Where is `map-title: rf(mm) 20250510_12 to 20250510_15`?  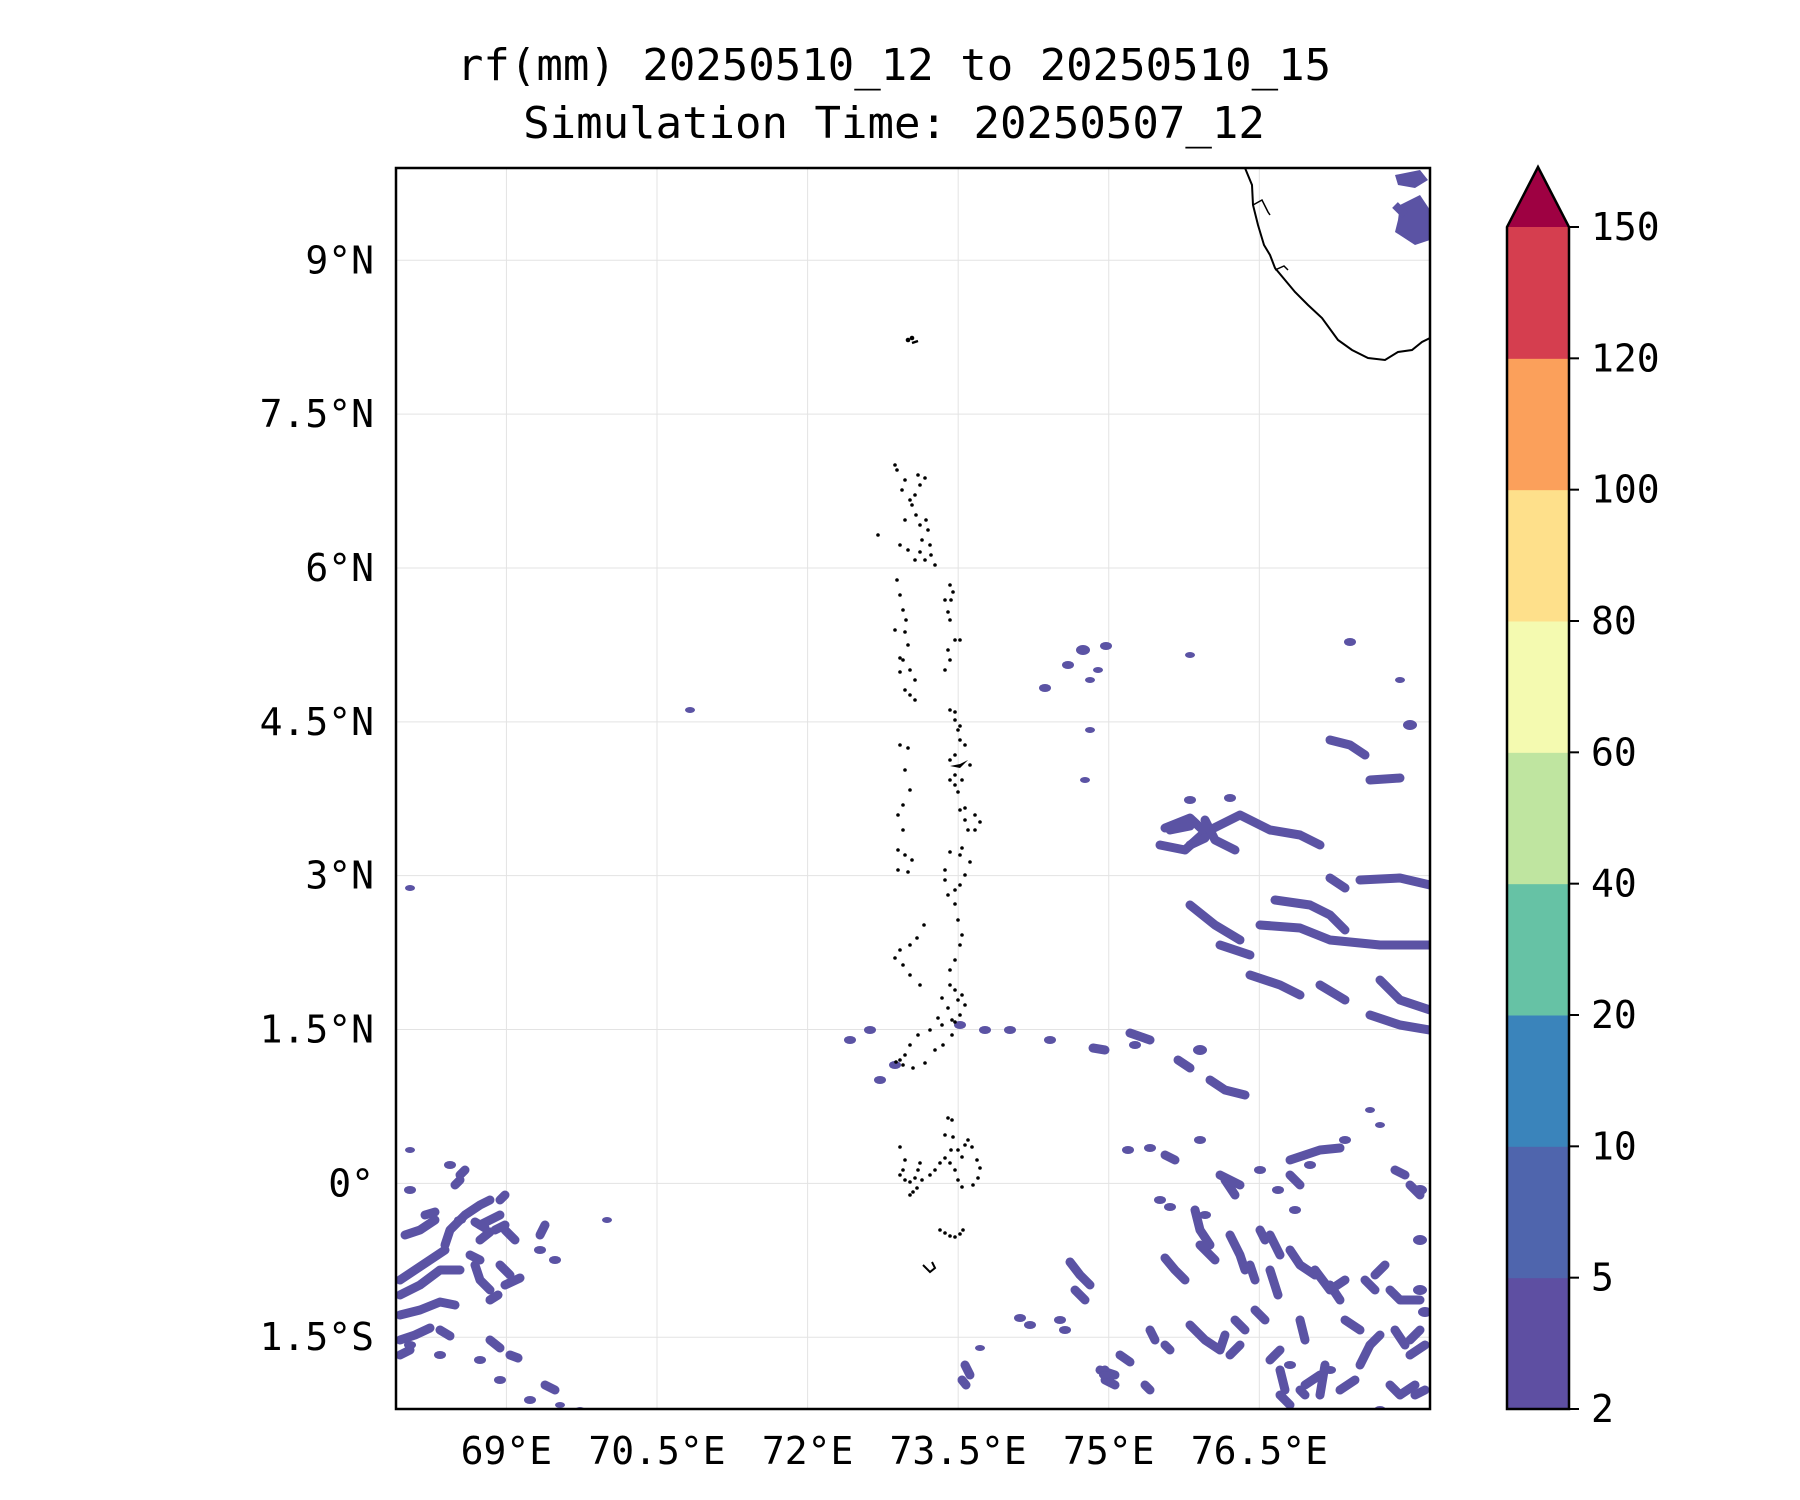
map-title: rf(mm) 20250510_12 to 20250510_15 is located at coordinates (894, 65).